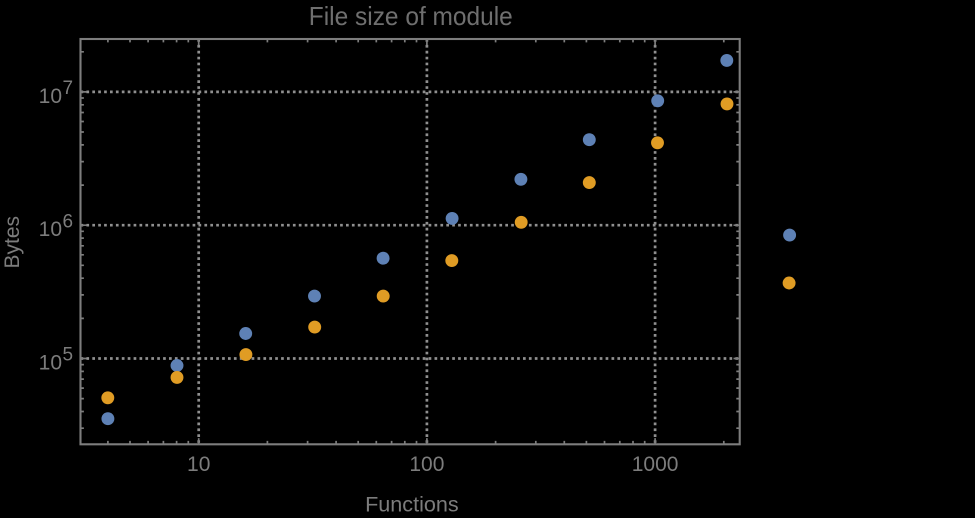 The width and height of the screenshot is (975, 518). Describe the element at coordinates (68, 355) in the screenshot. I see `svg-text: 5` at that location.